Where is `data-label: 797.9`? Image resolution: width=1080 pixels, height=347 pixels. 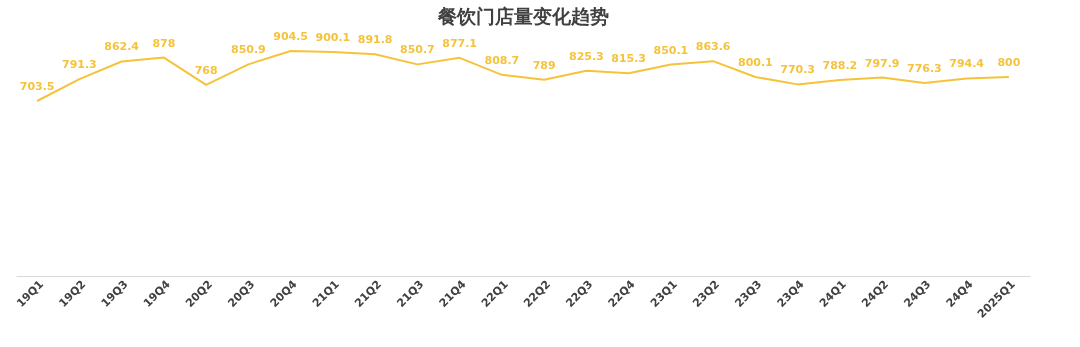
data-label: 797.9 is located at coordinates (882, 63).